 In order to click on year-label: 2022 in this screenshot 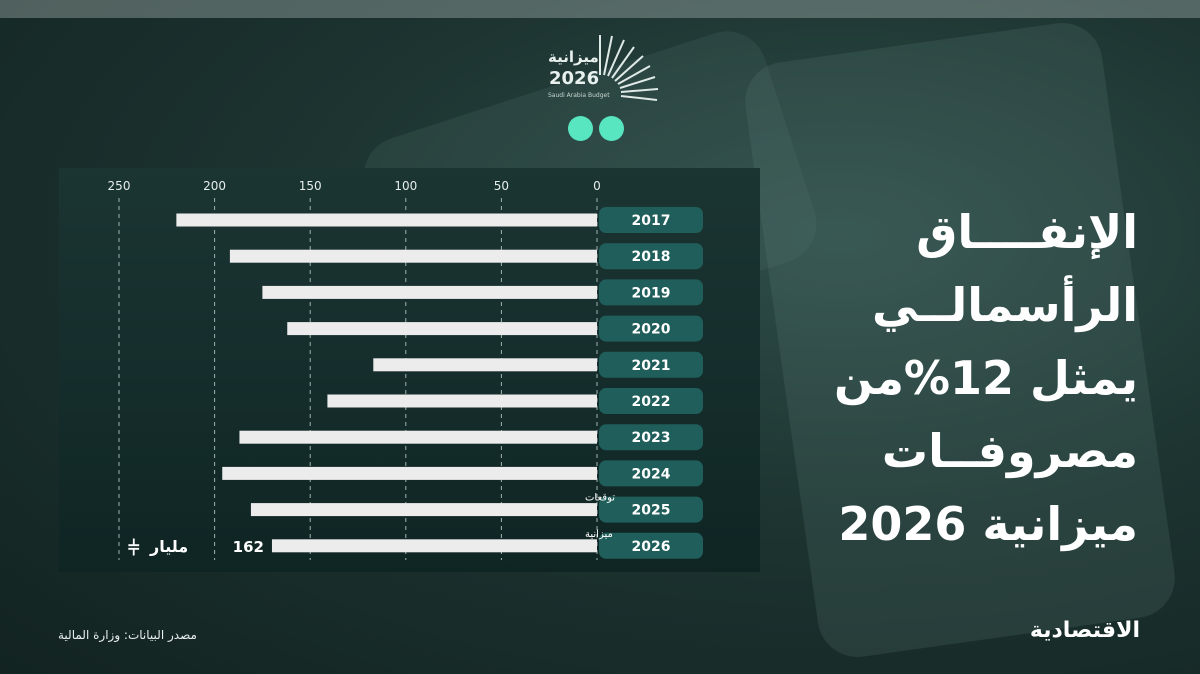, I will do `click(651, 402)`.